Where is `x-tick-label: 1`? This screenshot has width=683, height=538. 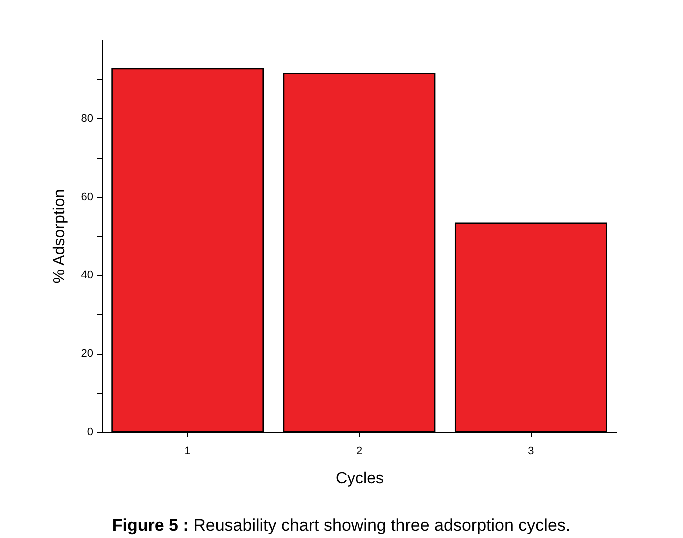
x-tick-label: 1 is located at coordinates (187, 452).